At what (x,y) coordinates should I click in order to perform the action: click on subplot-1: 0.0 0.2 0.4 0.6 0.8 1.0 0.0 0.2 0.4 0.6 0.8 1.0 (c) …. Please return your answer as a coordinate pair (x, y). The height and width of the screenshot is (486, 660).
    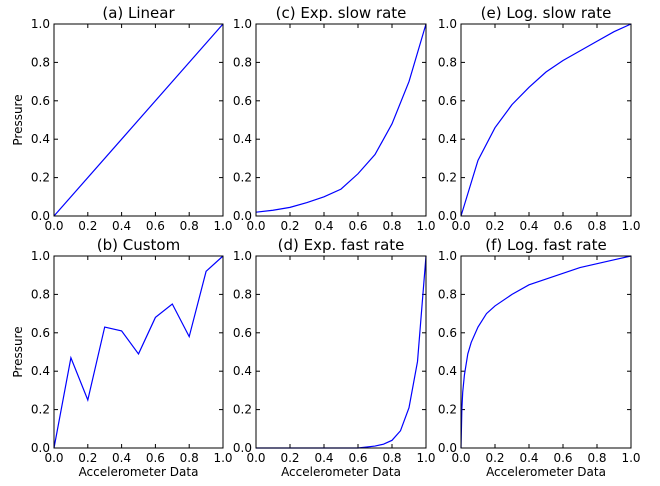
    Looking at the image, I should click on (334, 118).